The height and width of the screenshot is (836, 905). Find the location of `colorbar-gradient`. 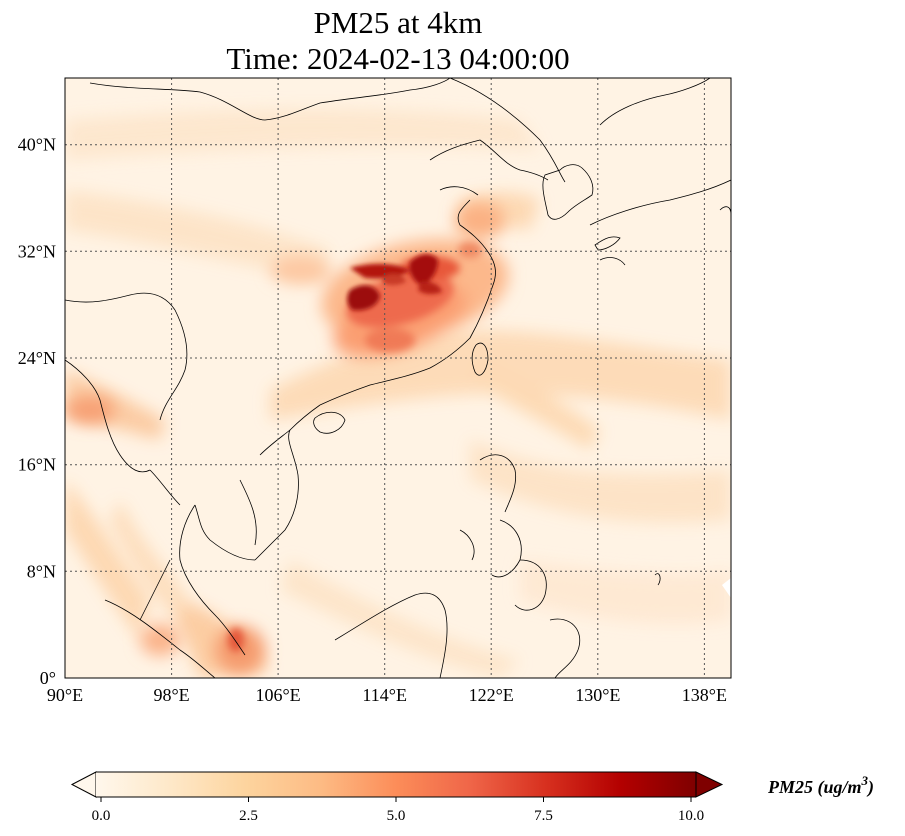

colorbar-gradient is located at coordinates (396, 784).